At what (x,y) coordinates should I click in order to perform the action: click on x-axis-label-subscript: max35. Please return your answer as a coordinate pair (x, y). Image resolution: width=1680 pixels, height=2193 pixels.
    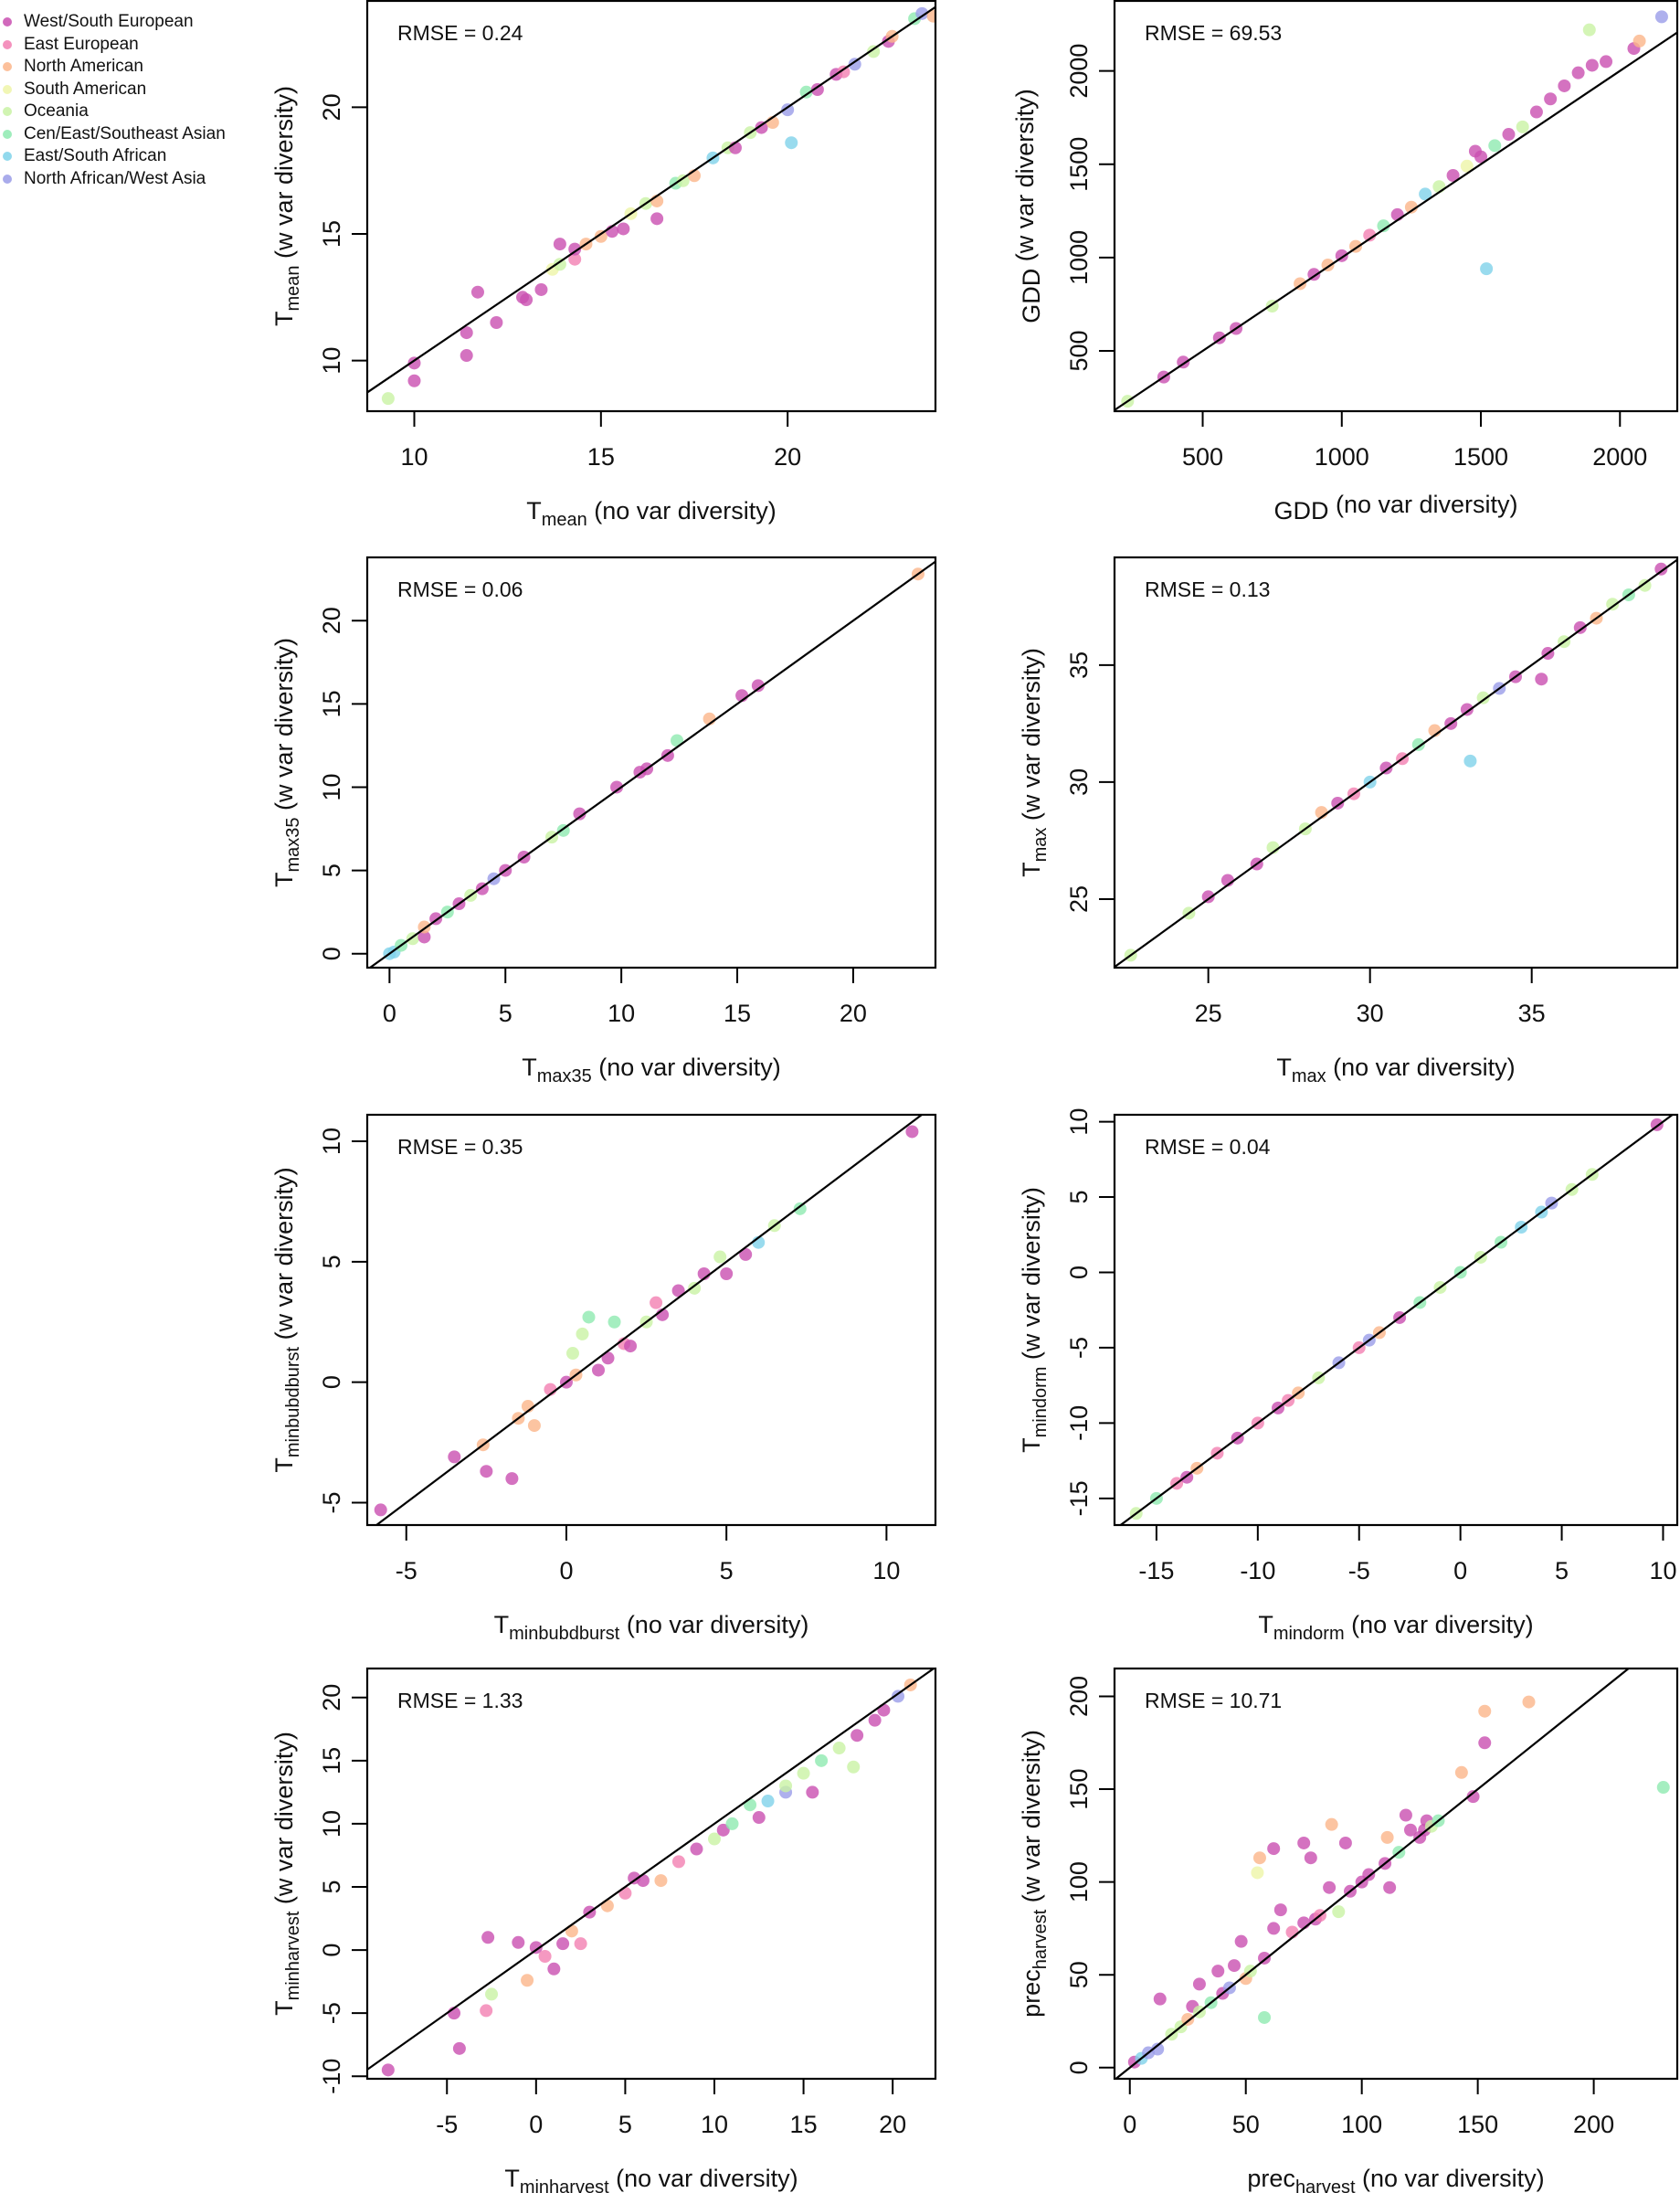
    Looking at the image, I should click on (564, 1076).